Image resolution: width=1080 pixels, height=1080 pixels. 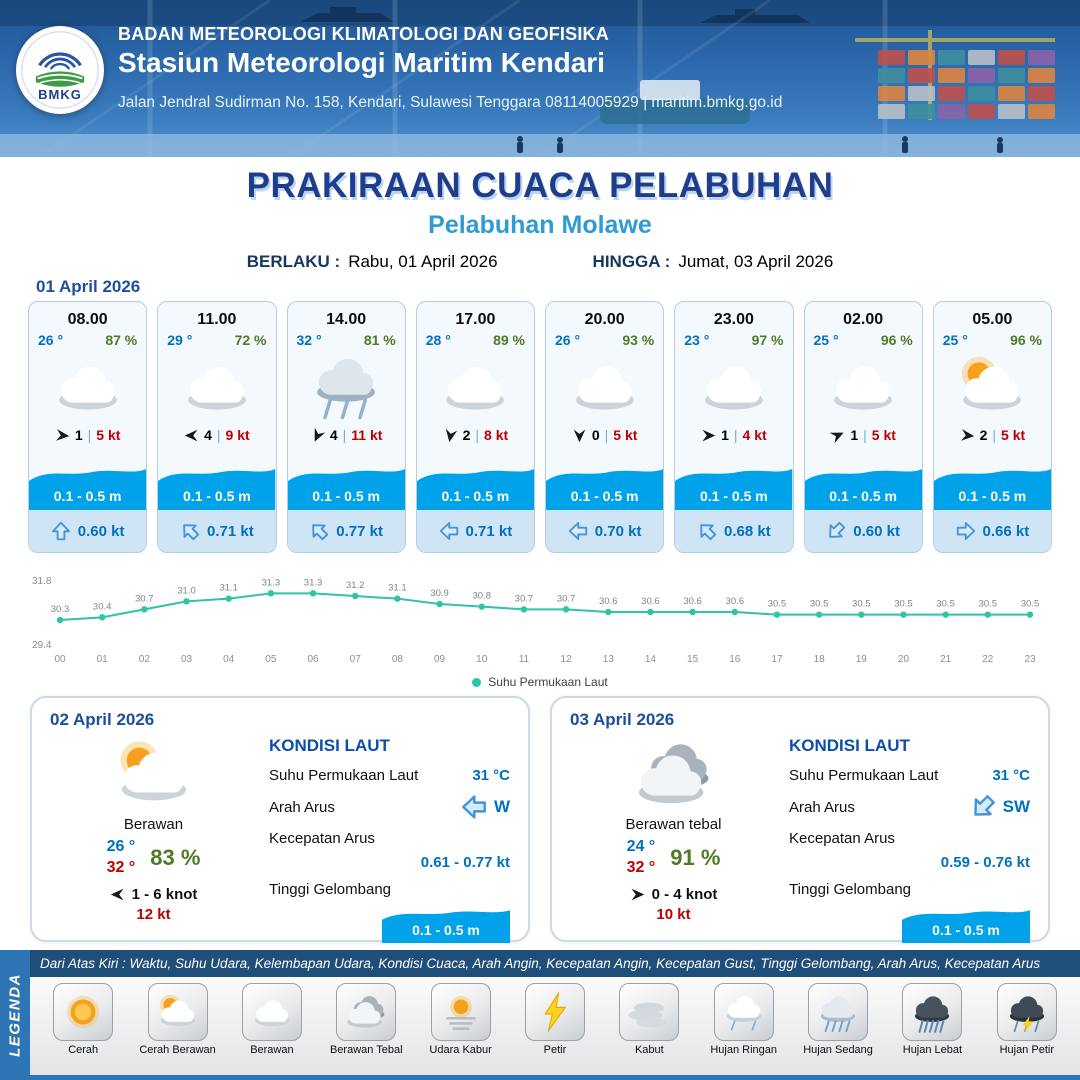 I want to click on svg-text: 00, so click(x=60, y=659).